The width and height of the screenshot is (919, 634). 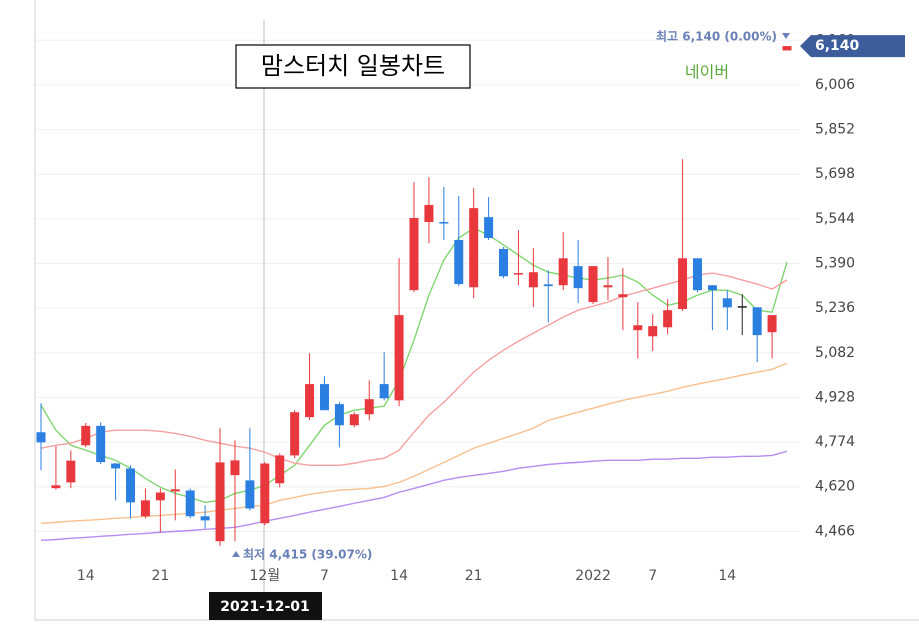 What do you see at coordinates (835, 531) in the screenshot?
I see `y-tick-label: 4,466` at bounding box center [835, 531].